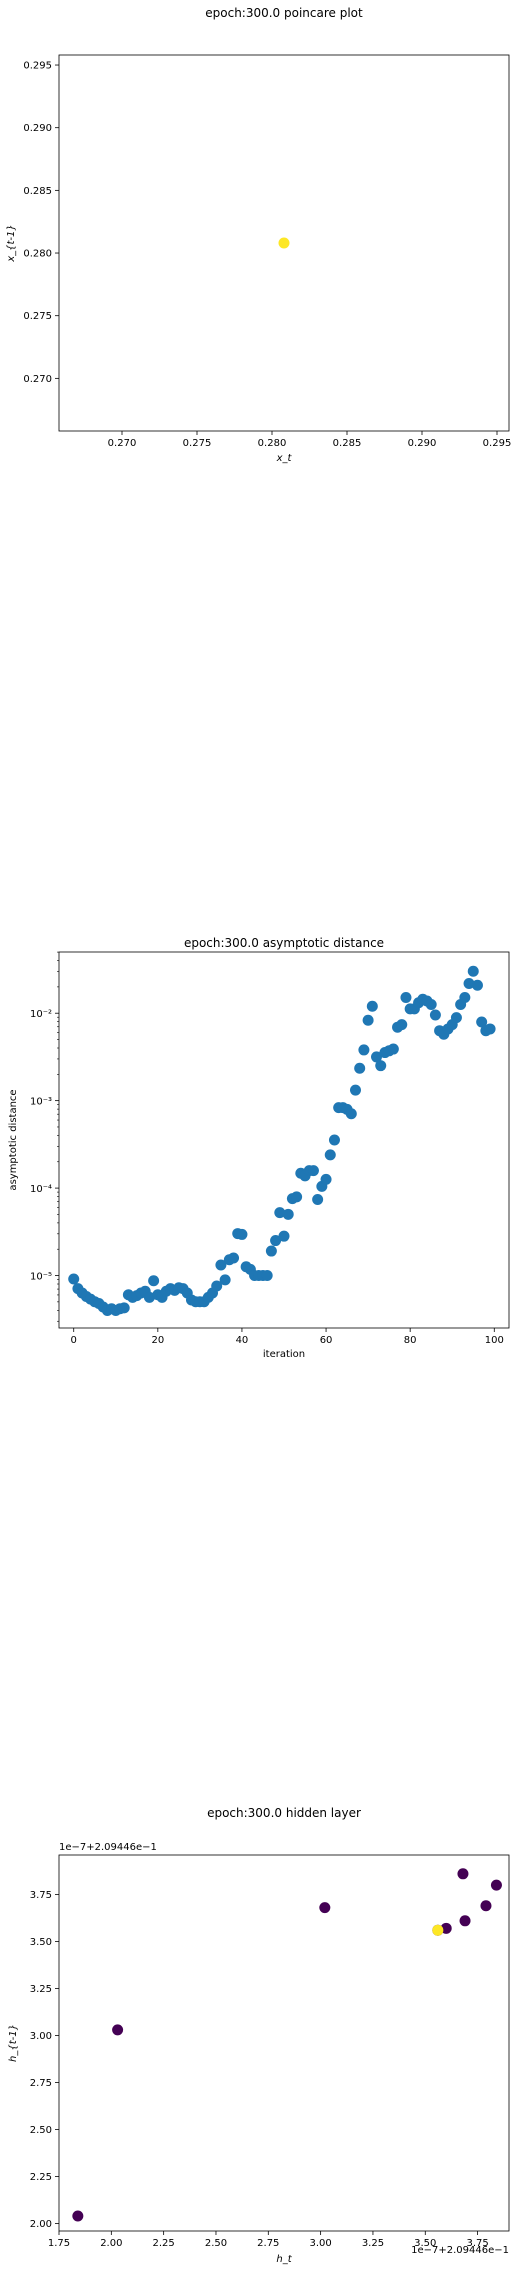 The image size is (512, 2269). I want to click on poincare-point, so click(284, 243).